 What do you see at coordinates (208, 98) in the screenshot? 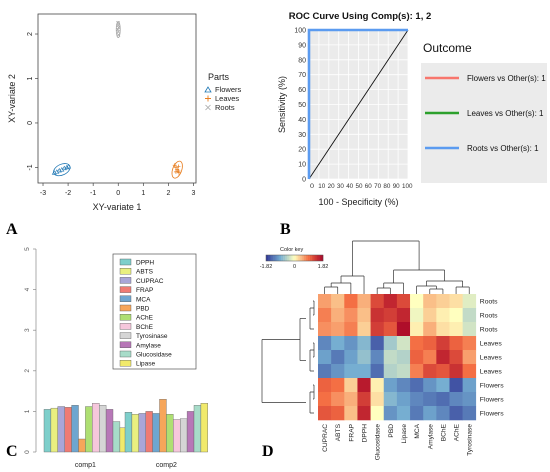
I see `legend-marker-leaves` at bounding box center [208, 98].